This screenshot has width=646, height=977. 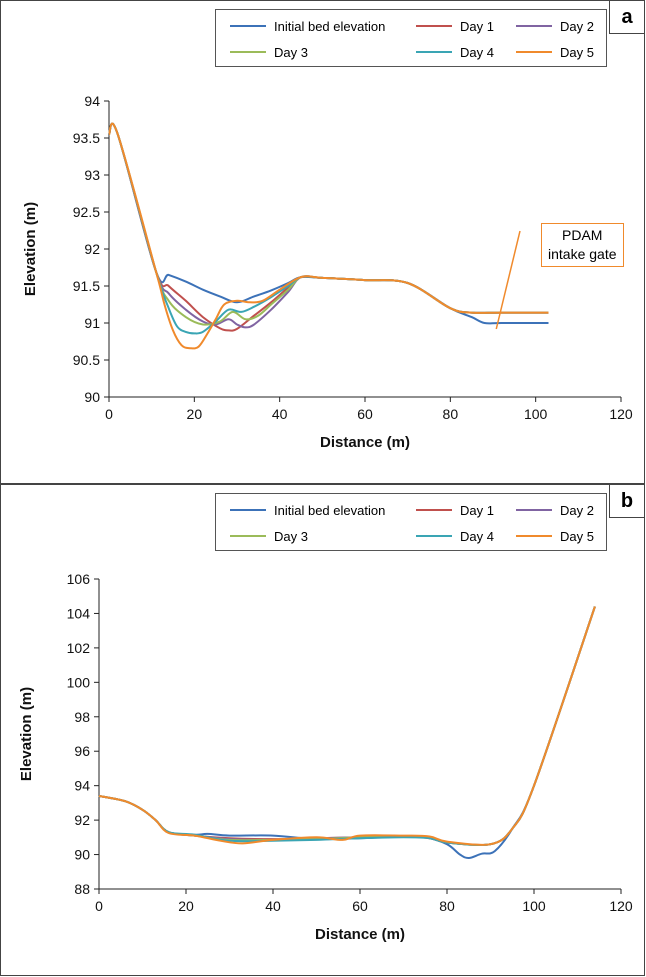 What do you see at coordinates (79, 613) in the screenshot?
I see `y-tick-label: 104` at bounding box center [79, 613].